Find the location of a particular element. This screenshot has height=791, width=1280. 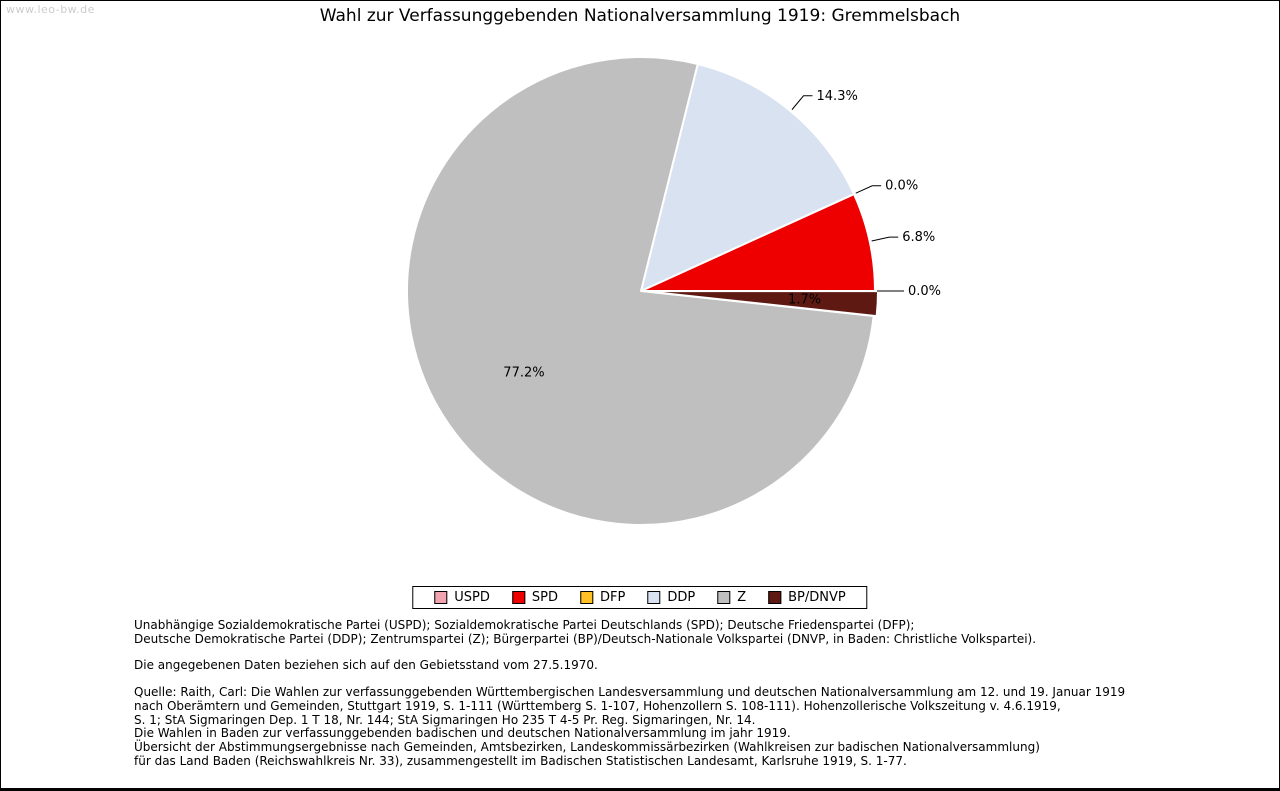

legend-label-uspd: USPD is located at coordinates (472, 597).